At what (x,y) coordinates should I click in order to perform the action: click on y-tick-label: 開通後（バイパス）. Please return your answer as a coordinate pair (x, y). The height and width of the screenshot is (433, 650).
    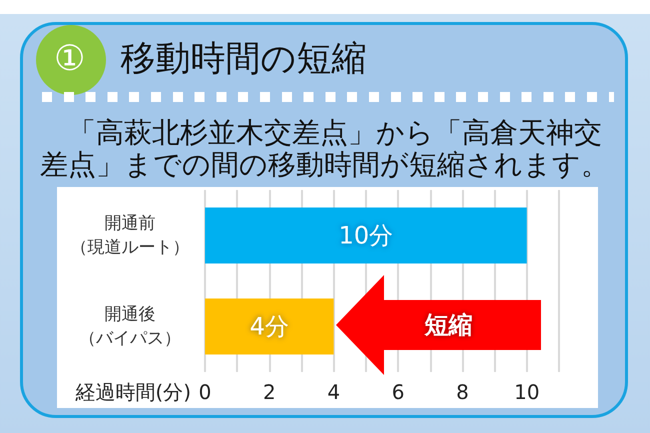
    Looking at the image, I should click on (130, 326).